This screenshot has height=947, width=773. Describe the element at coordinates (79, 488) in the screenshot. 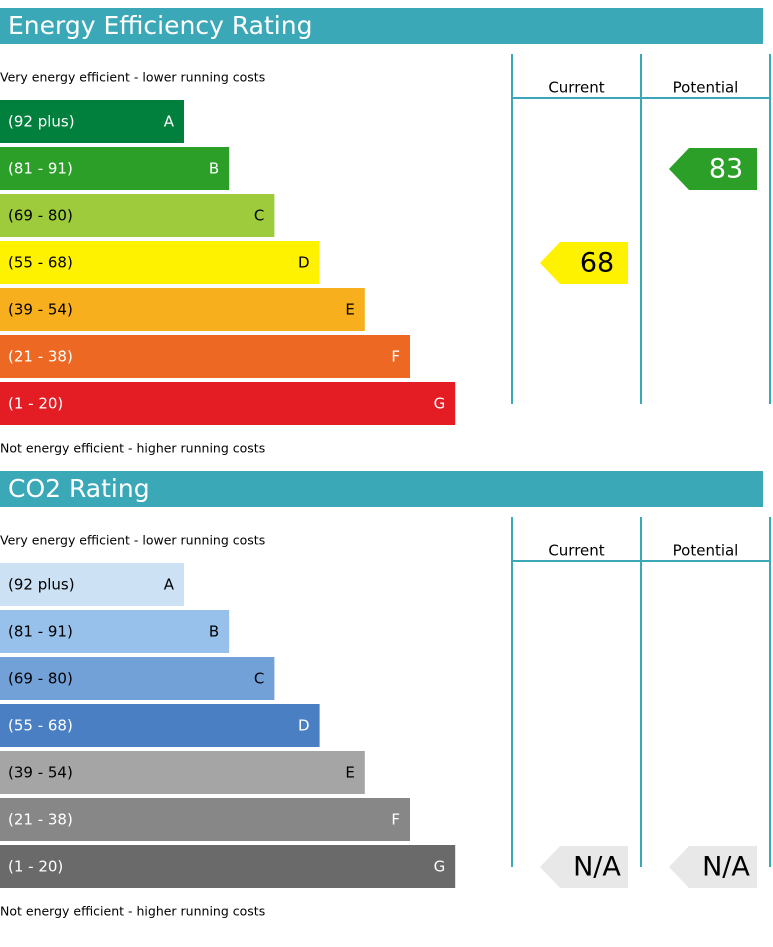

I see `section-title: CO2 Rating` at that location.